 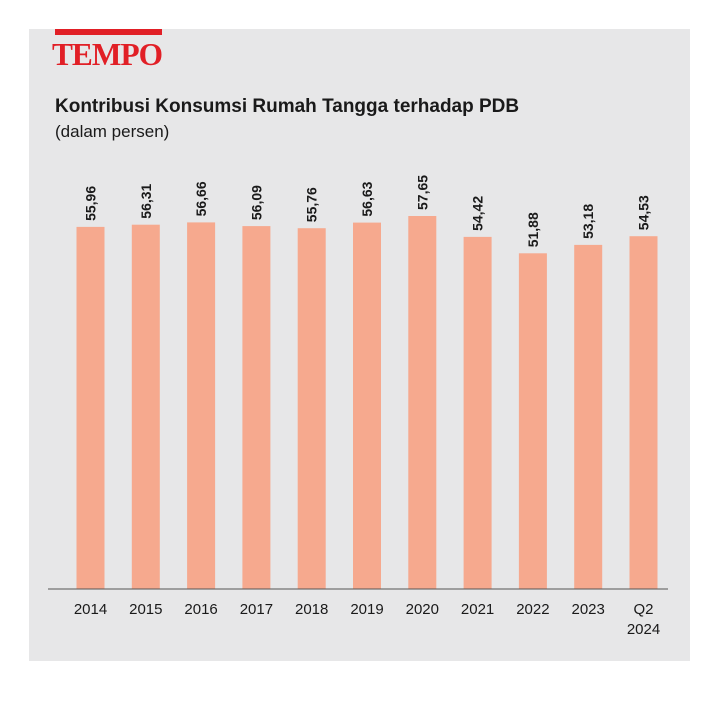 I want to click on x-tick-label: 2018, so click(x=311, y=609).